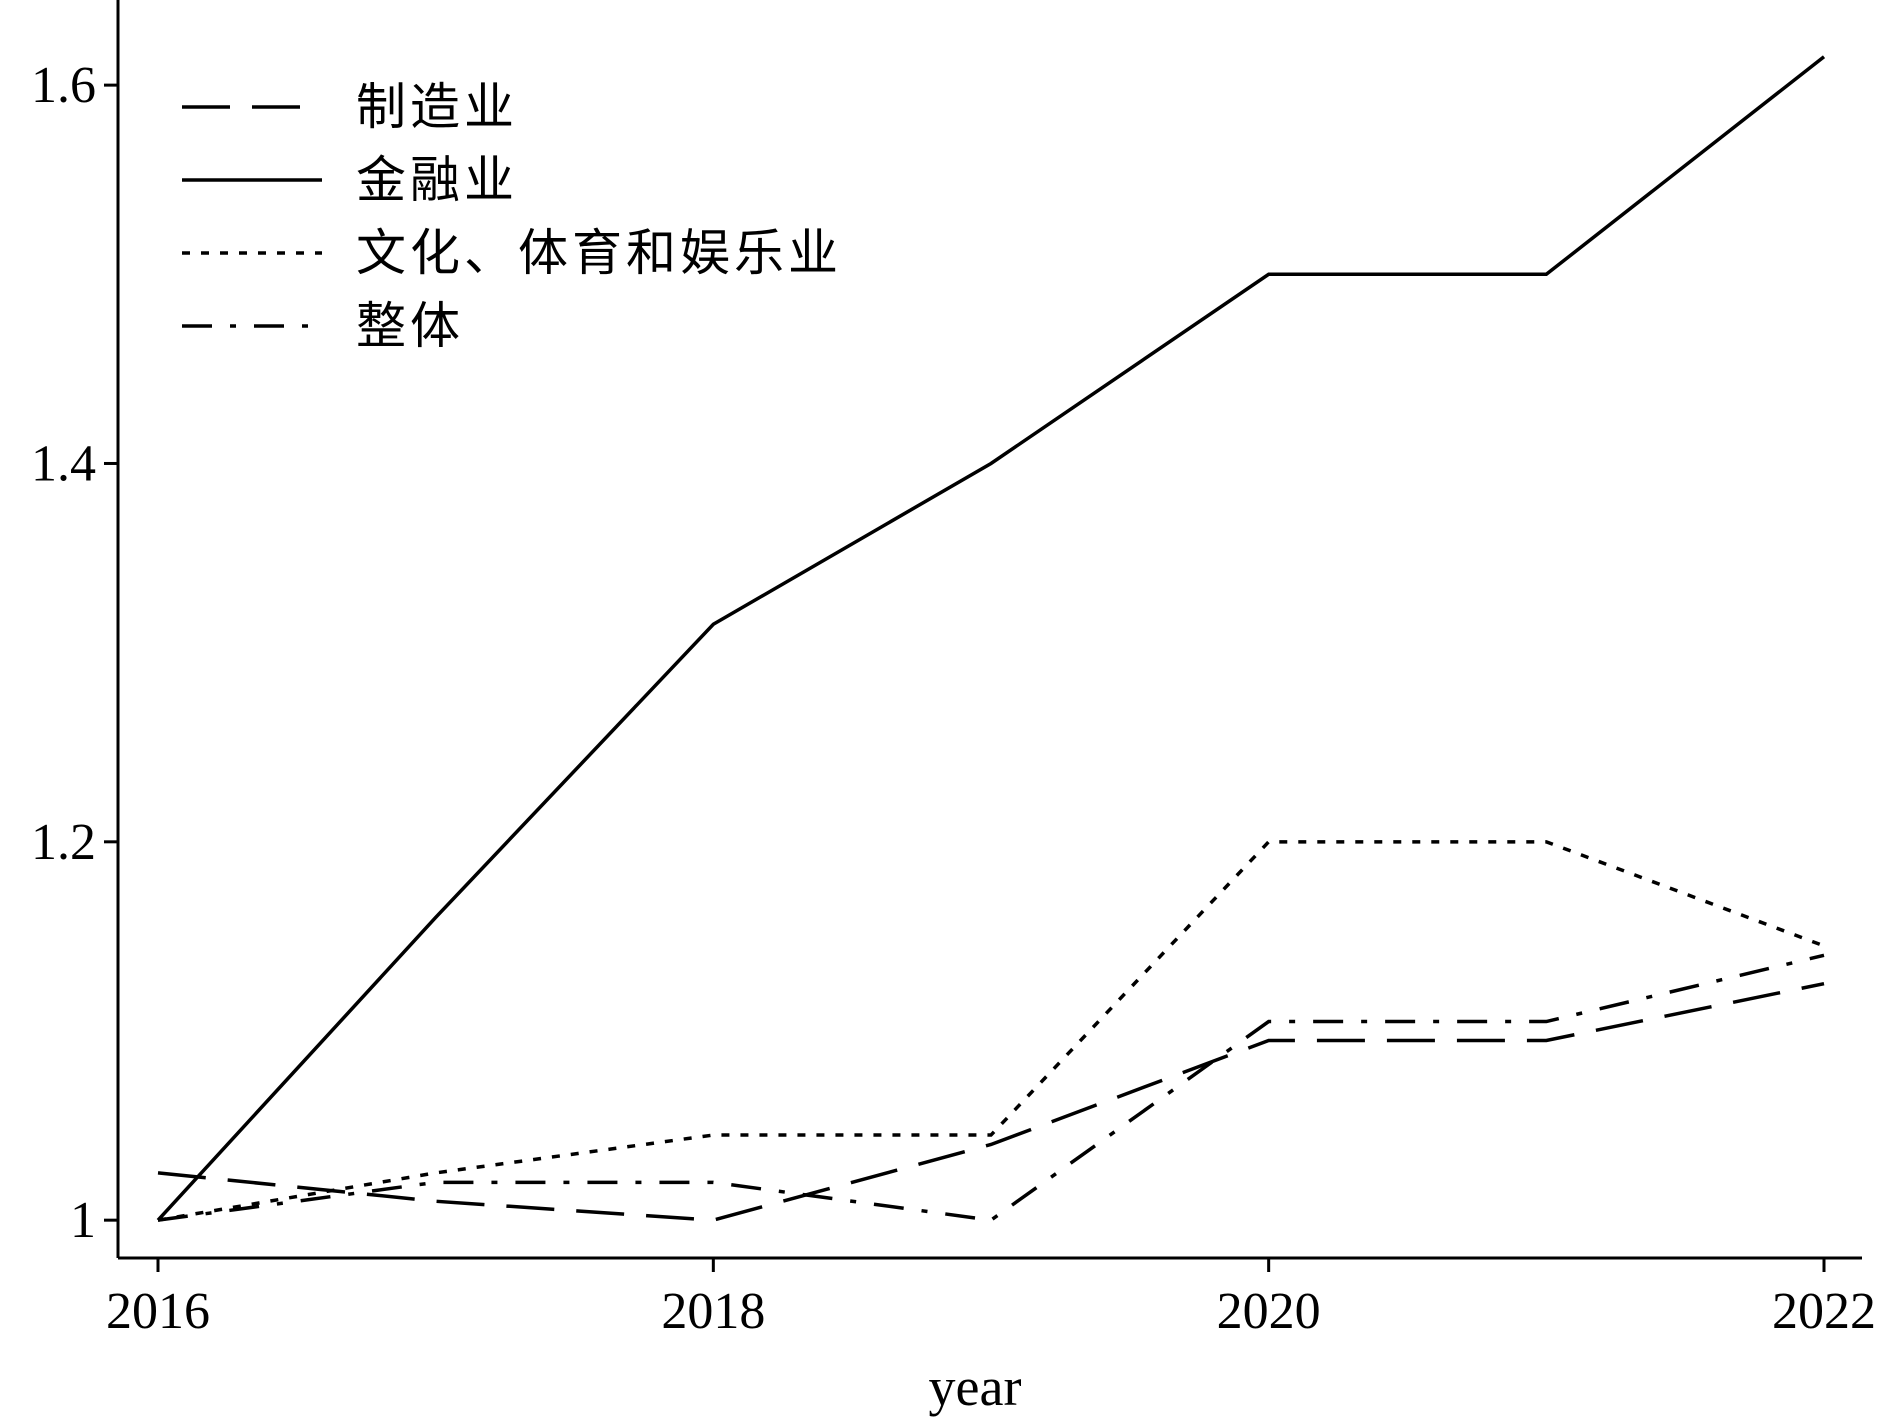 The height and width of the screenshot is (1418, 1884). Describe the element at coordinates (83, 1220) in the screenshot. I see `y-tick-label: 1` at that location.